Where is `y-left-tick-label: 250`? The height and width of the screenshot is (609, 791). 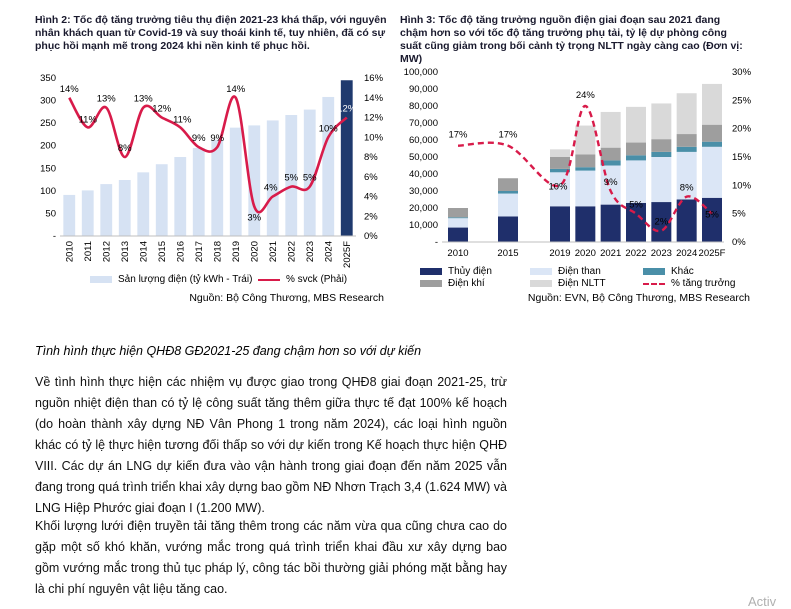 y-left-tick-label: 250 is located at coordinates (48, 123).